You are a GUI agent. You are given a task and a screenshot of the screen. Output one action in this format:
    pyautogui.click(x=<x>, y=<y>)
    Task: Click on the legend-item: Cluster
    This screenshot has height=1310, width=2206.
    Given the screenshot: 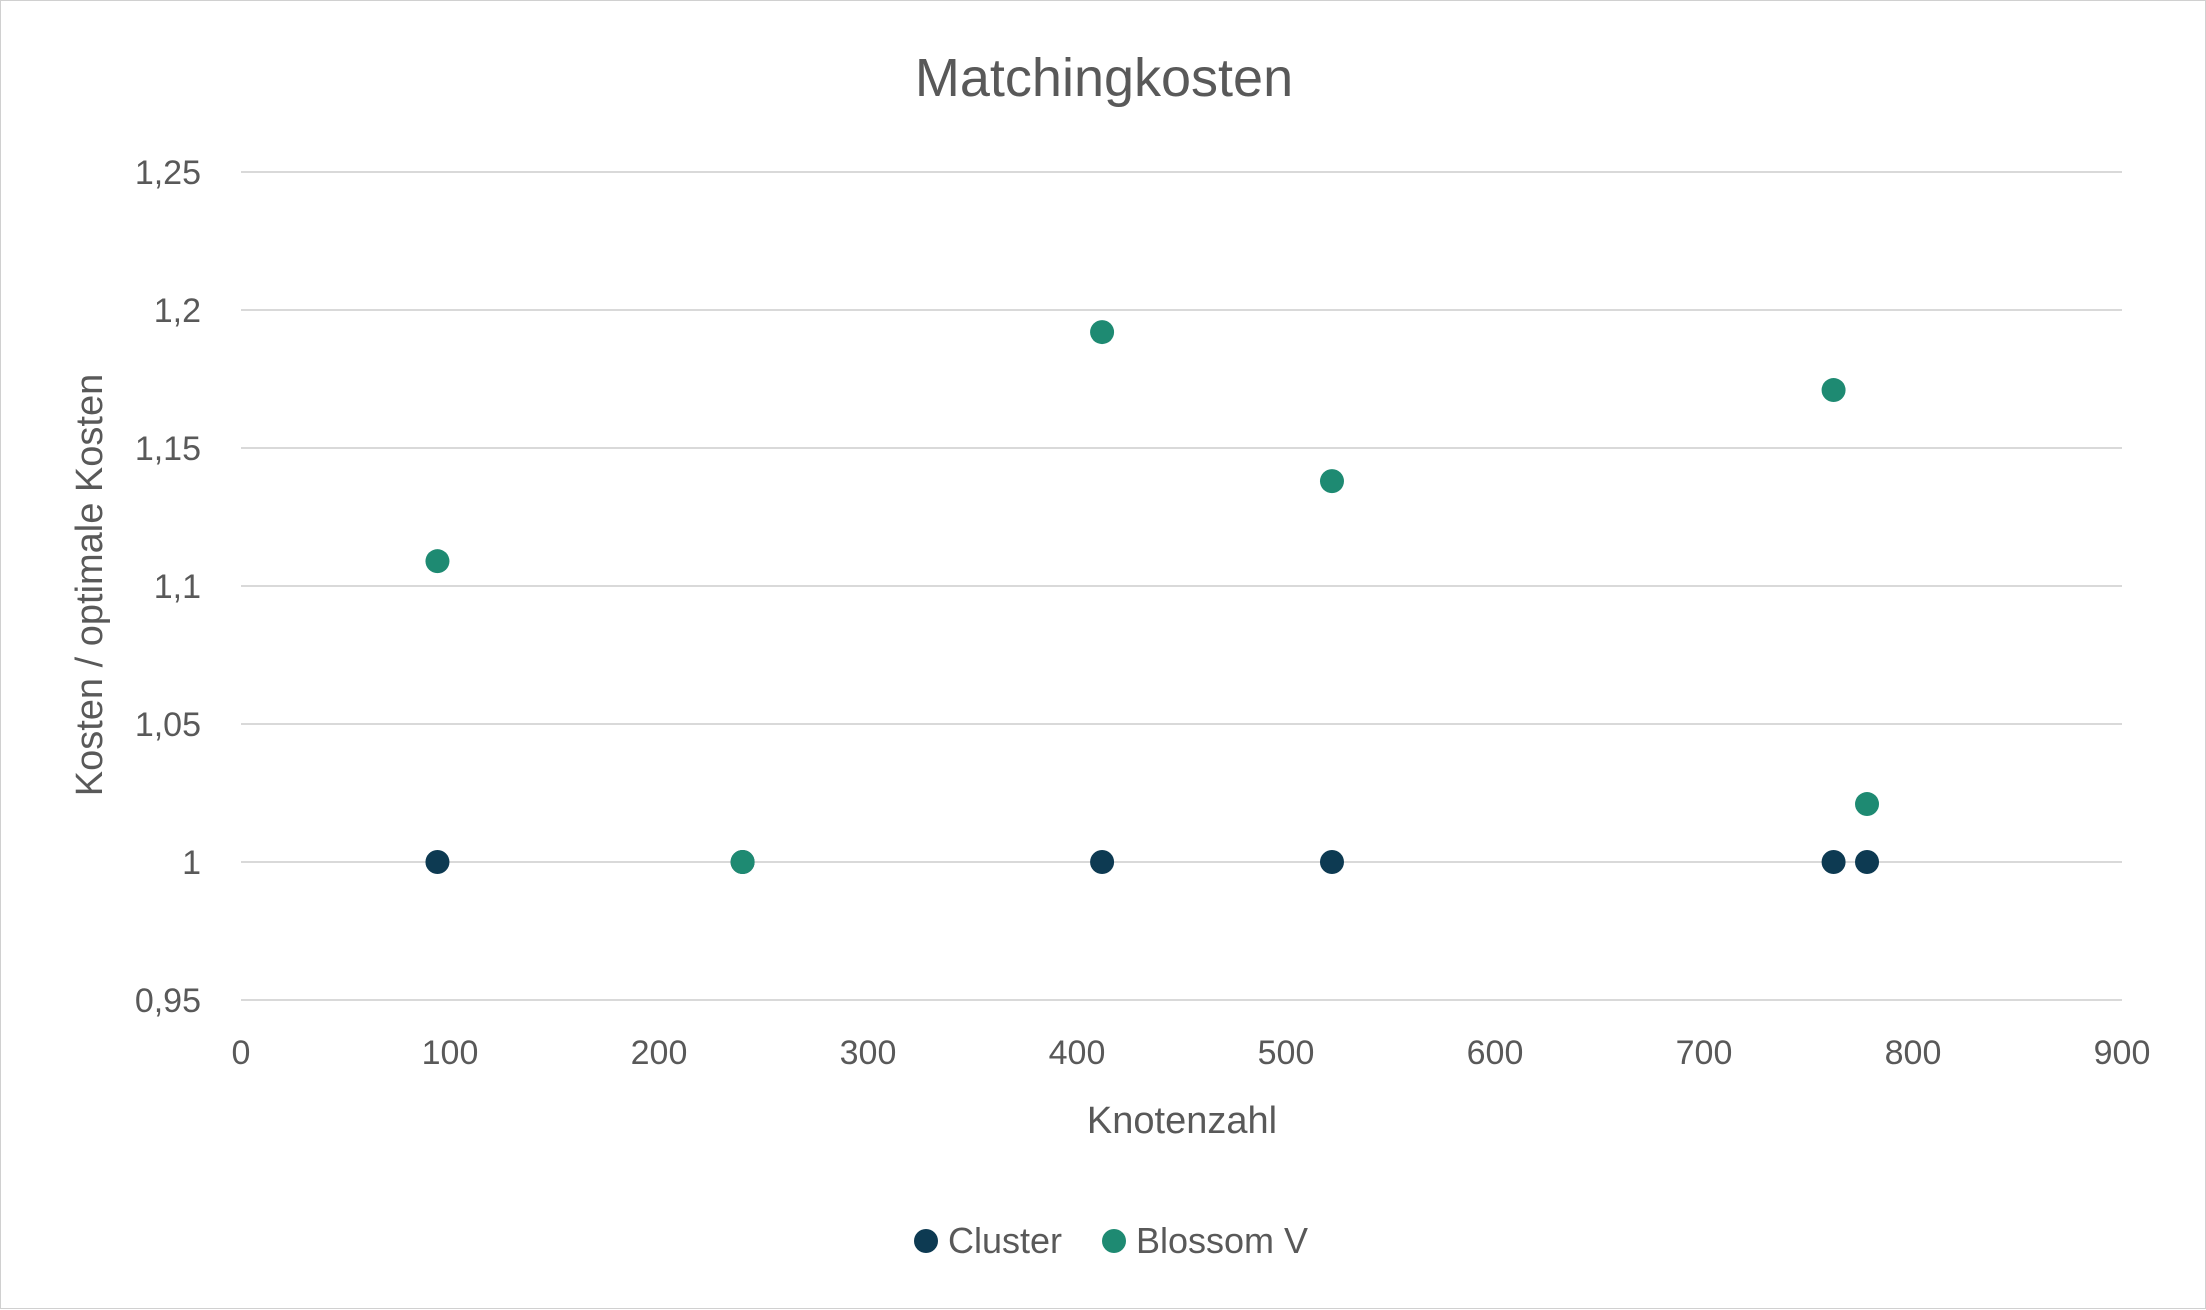 What is the action you would take?
    pyautogui.click(x=988, y=1240)
    